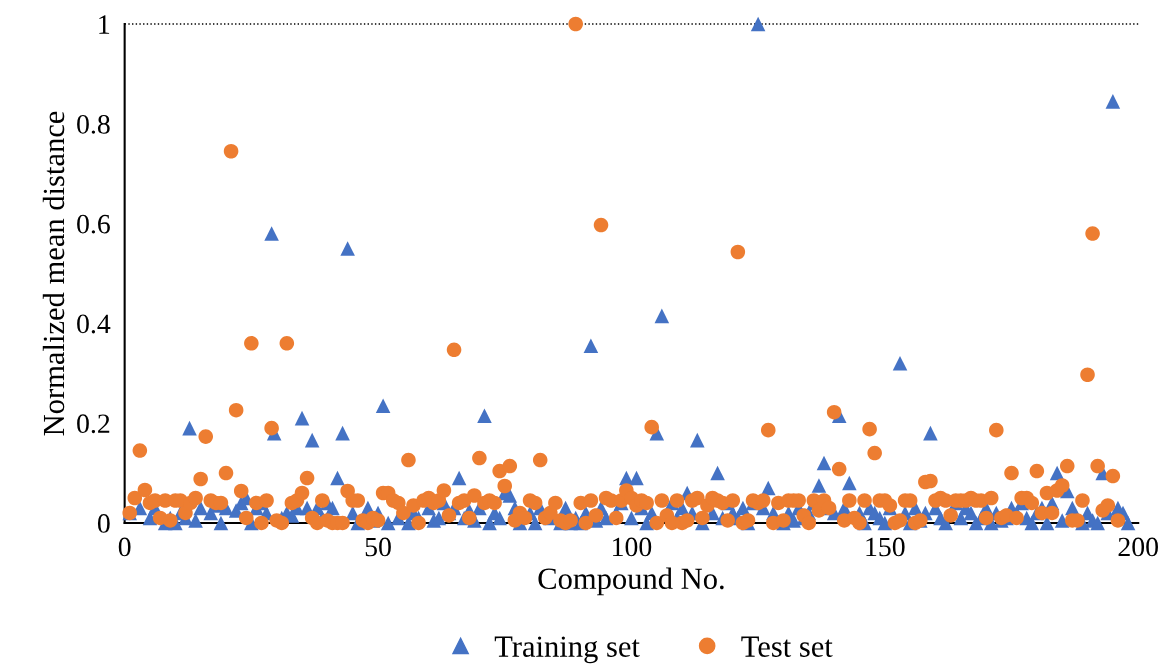  I want to click on y-tick-label: 1, so click(104, 24).